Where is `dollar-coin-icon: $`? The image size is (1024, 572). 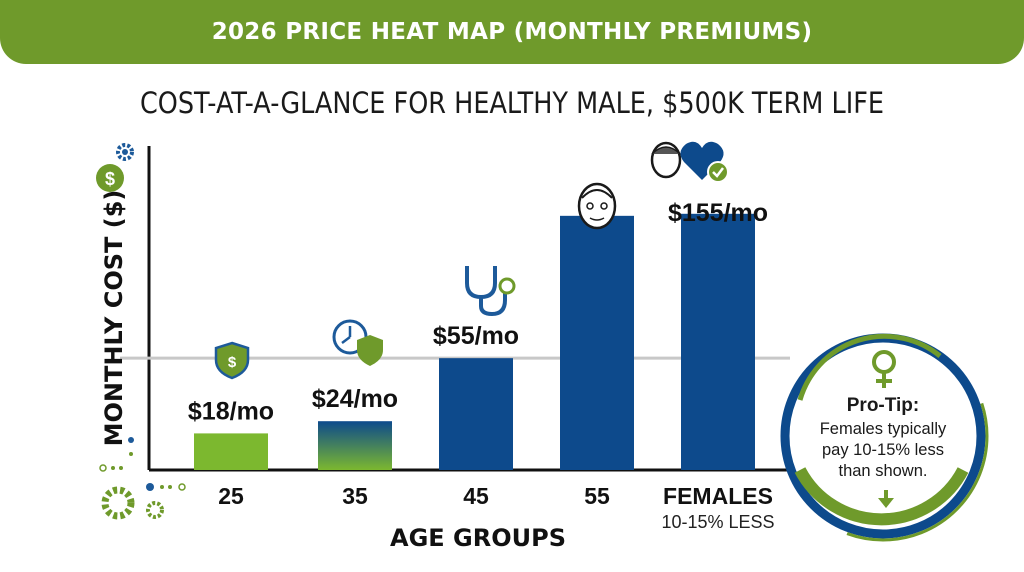
dollar-coin-icon: $ is located at coordinates (110, 178).